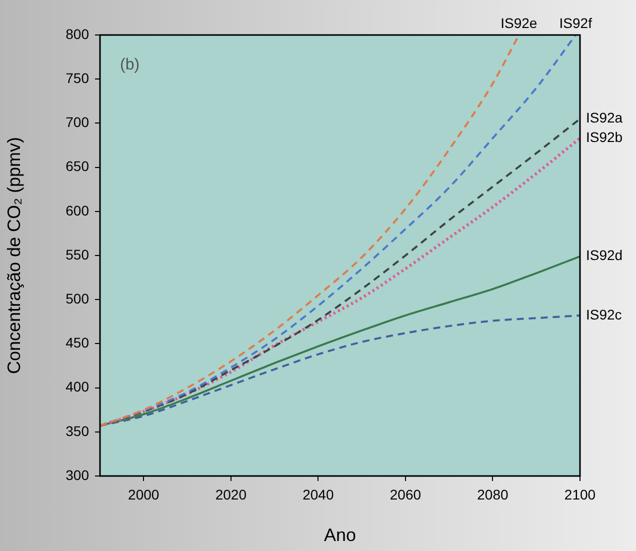  I want to click on y-tick-label: 450, so click(78, 342).